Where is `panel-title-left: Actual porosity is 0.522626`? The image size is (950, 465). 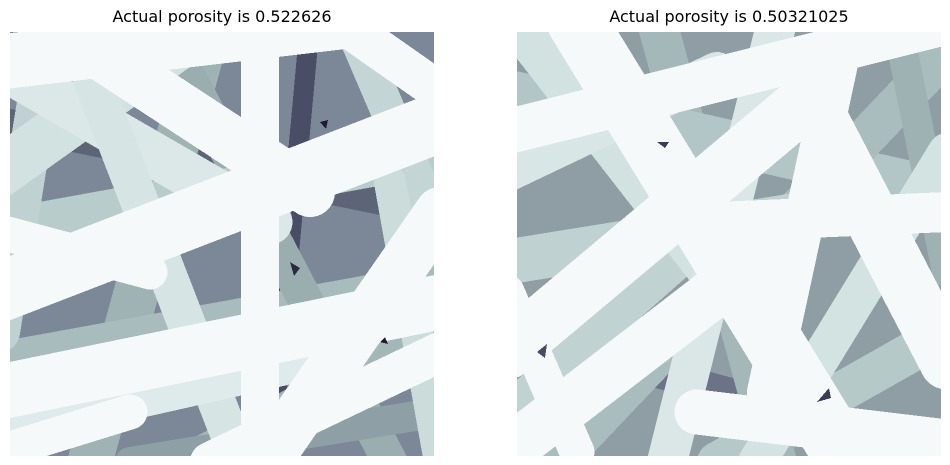
panel-title-left: Actual porosity is 0.522626 is located at coordinates (222, 16).